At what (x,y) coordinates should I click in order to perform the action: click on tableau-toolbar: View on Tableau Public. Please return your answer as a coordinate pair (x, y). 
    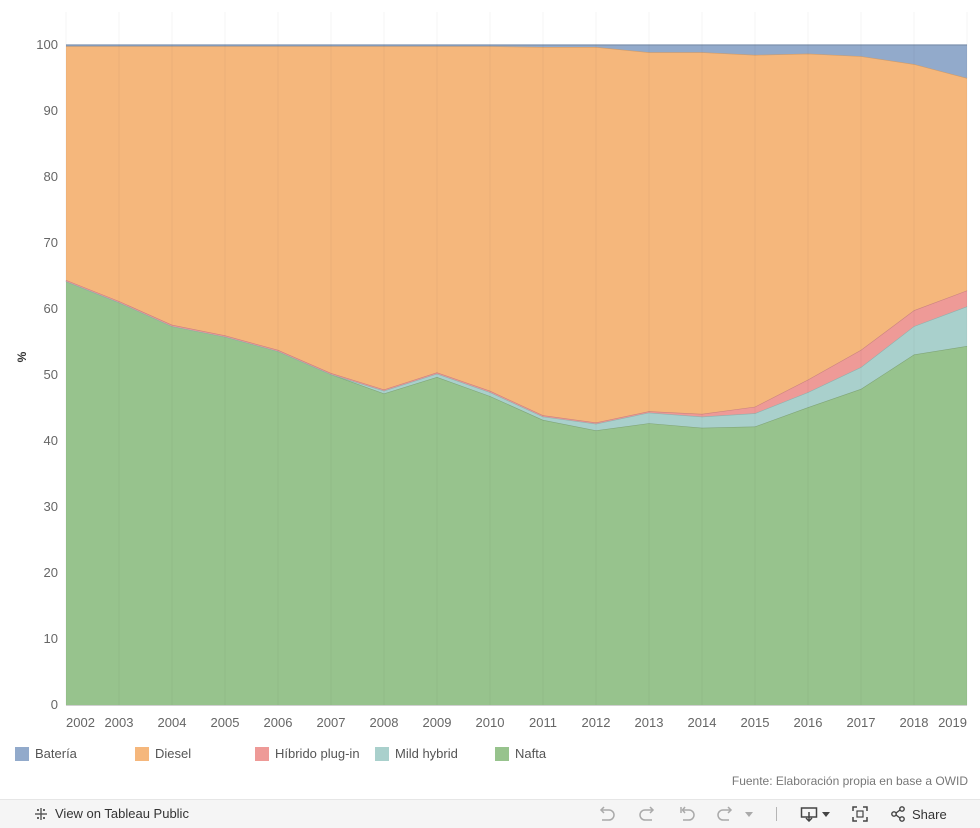
    Looking at the image, I should click on (490, 813).